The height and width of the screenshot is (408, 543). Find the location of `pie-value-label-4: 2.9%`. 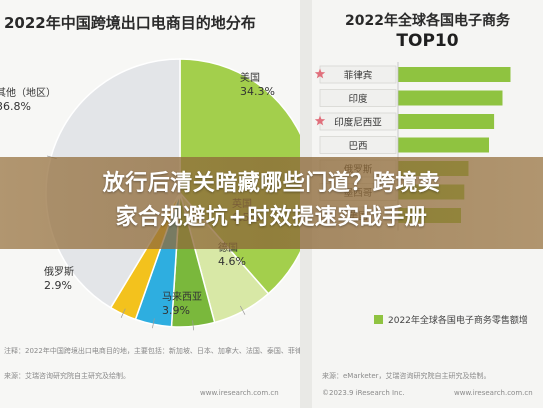

pie-value-label-4: 2.9% is located at coordinates (58, 285).